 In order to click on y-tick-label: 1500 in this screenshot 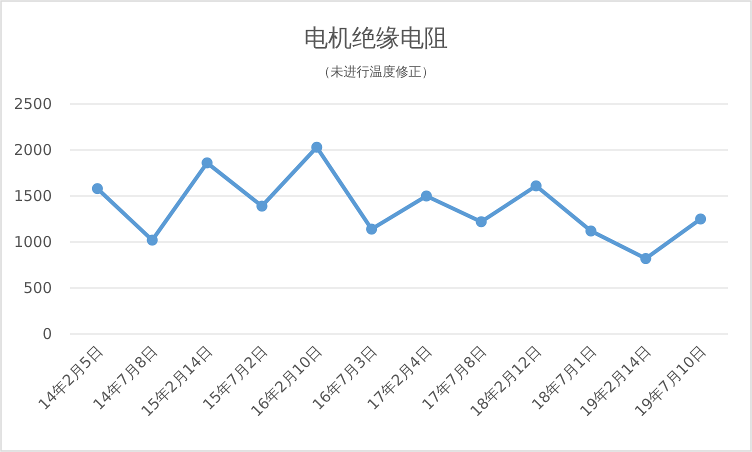, I will do `click(33, 196)`.